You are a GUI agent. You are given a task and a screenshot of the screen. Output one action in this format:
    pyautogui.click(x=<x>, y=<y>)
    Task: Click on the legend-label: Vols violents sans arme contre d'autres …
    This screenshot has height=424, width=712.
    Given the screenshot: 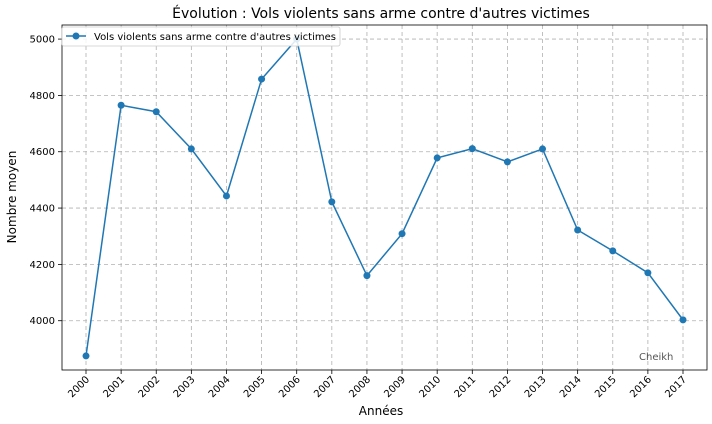 What is the action you would take?
    pyautogui.click(x=215, y=37)
    